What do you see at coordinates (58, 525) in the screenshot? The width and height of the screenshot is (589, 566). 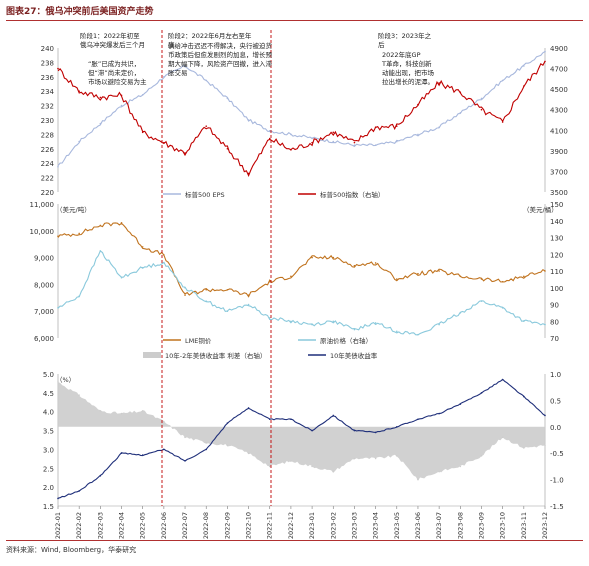 I see `x-tick-label: 2022-01` at bounding box center [58, 525].